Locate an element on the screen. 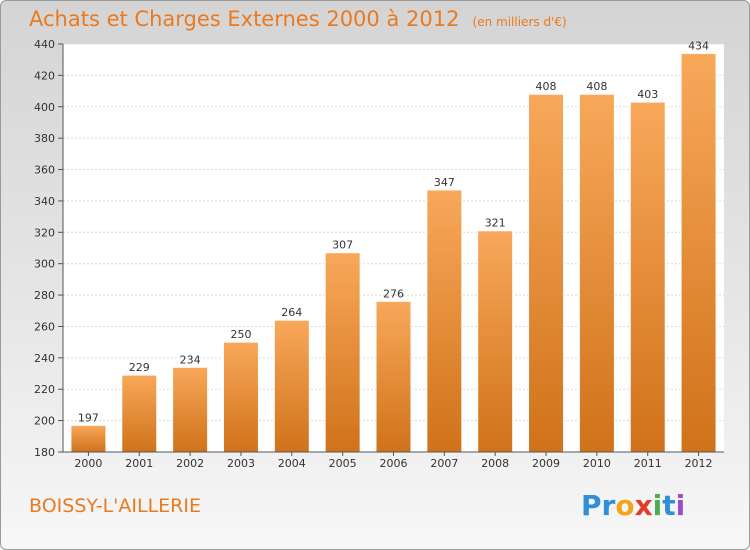 This screenshot has width=750, height=550. x-tick-label: 2000 is located at coordinates (88, 463).